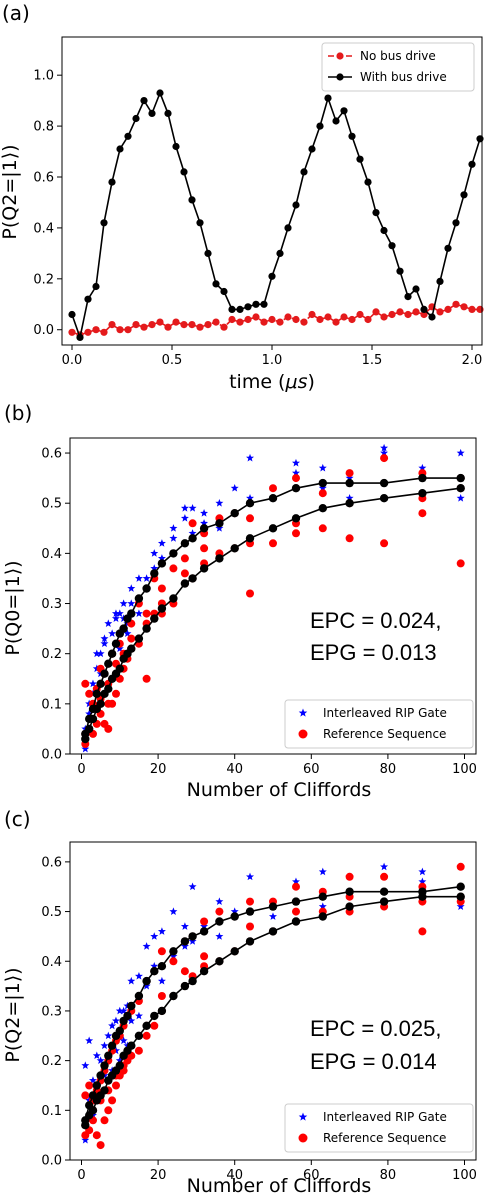 The width and height of the screenshot is (485, 1195). Describe the element at coordinates (51, 504) in the screenshot. I see `panel-b-ytick-label: 0.5` at that location.